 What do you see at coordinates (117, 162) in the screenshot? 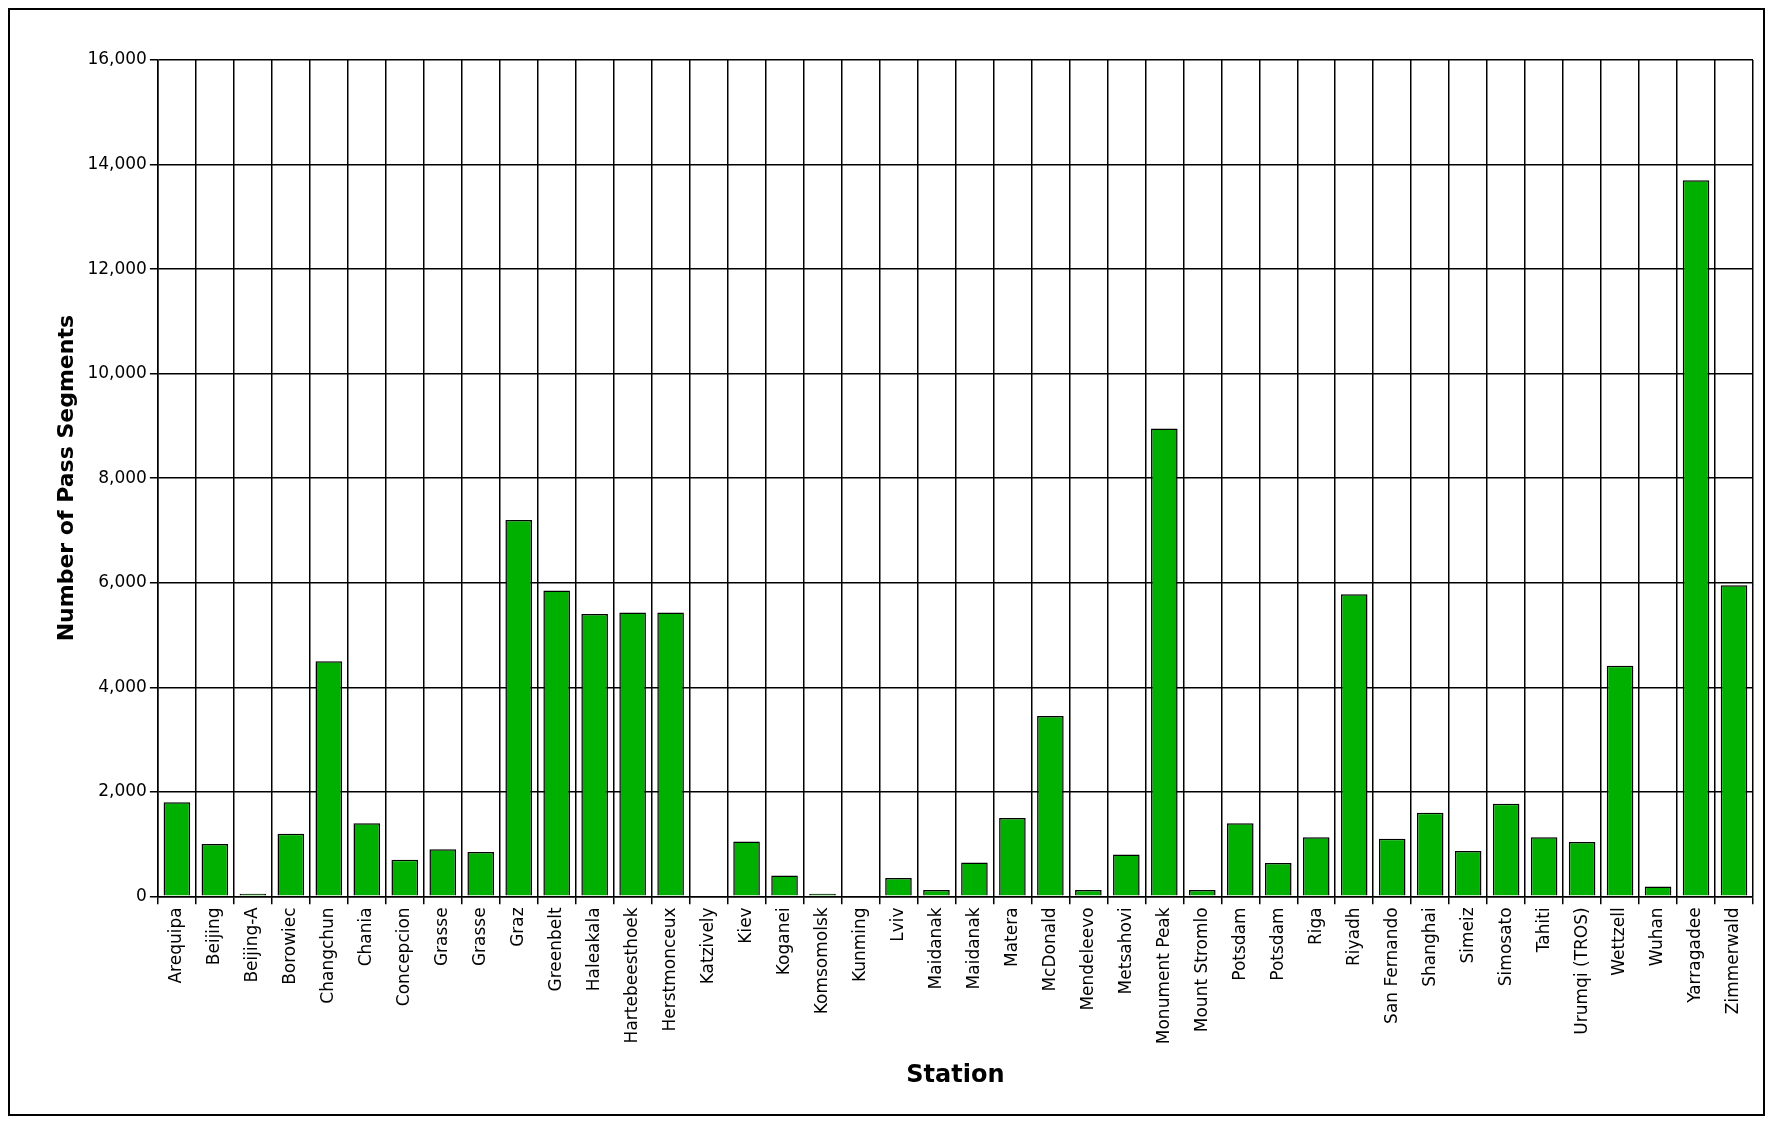
I see `y-tick-label: 14,000` at bounding box center [117, 162].